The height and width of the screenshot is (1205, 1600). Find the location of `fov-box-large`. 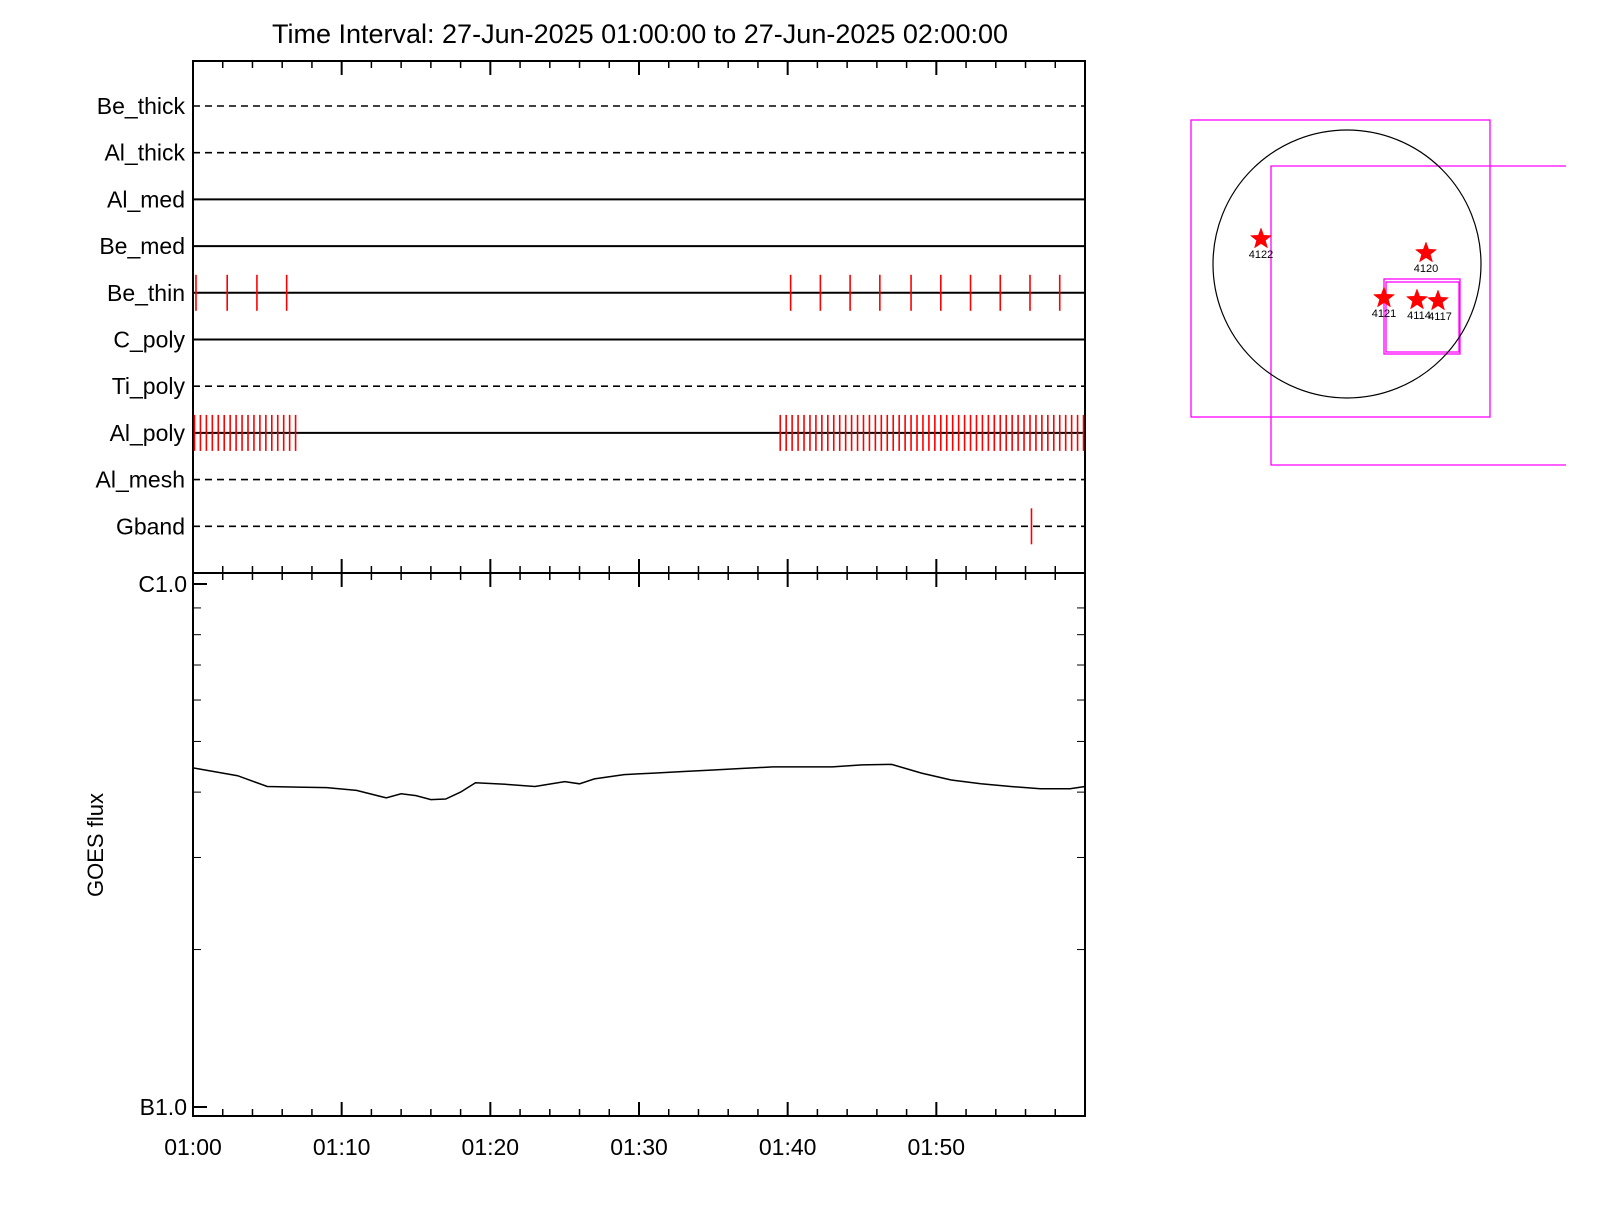

fov-box-large is located at coordinates (1340, 268).